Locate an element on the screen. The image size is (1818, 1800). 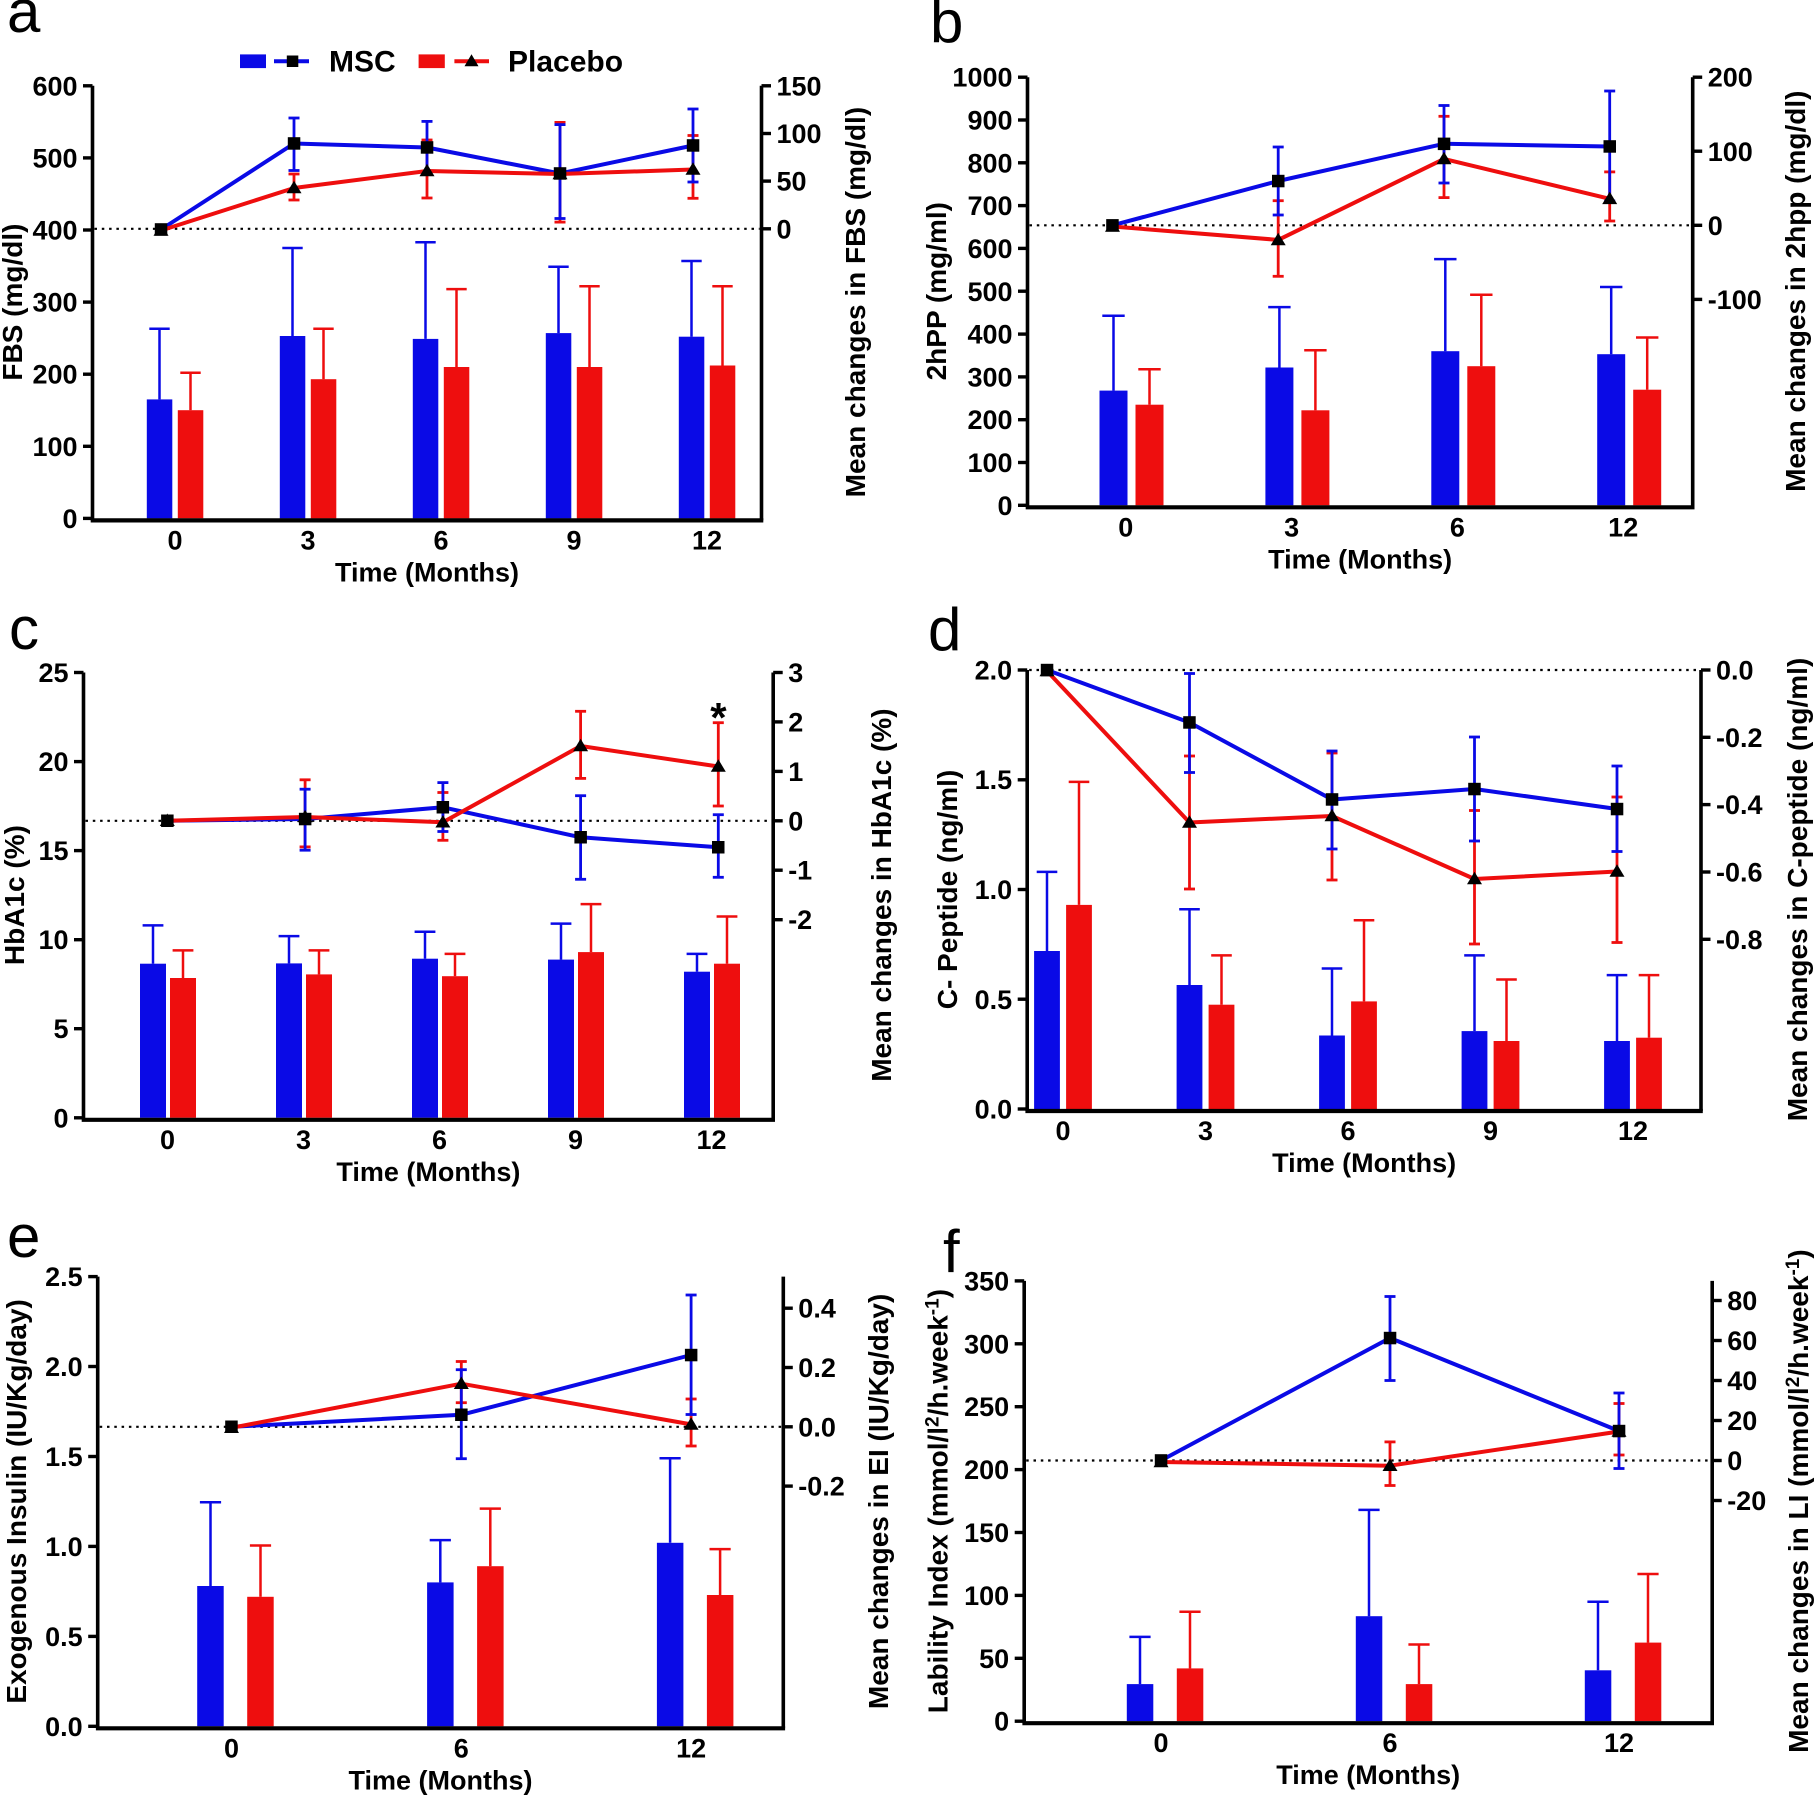
svg-text: MSC is located at coordinates (362, 62).